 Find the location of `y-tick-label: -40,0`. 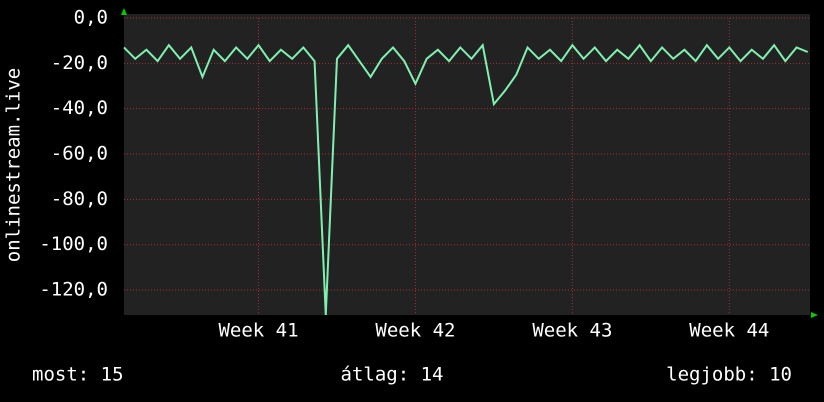

y-tick-label: -40,0 is located at coordinates (79, 108).